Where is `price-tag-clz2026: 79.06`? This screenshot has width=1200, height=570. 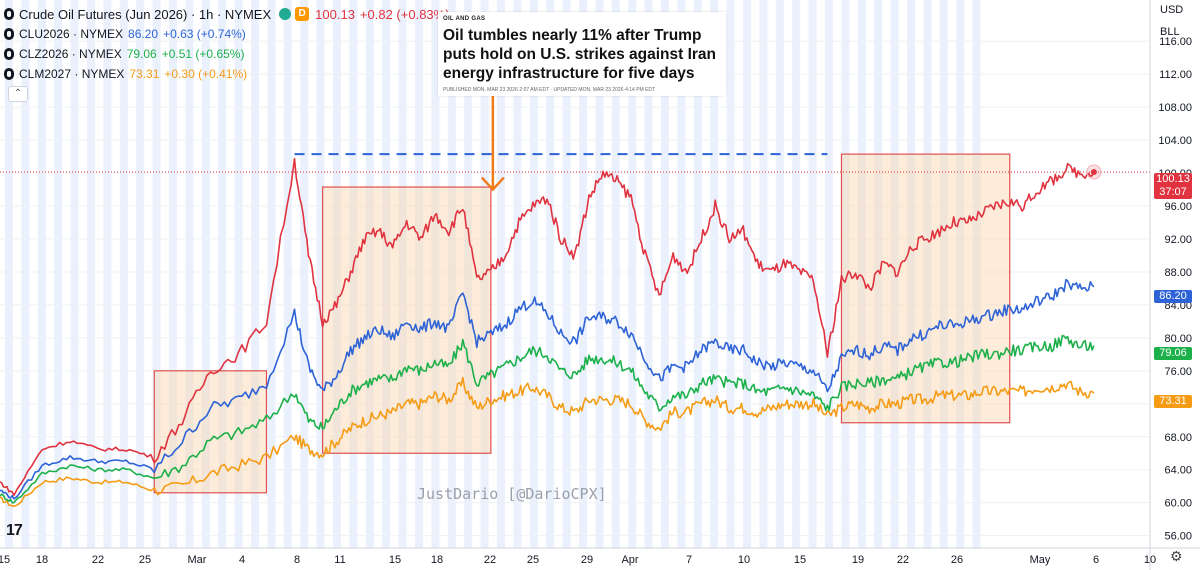 price-tag-clz2026: 79.06 is located at coordinates (1173, 353).